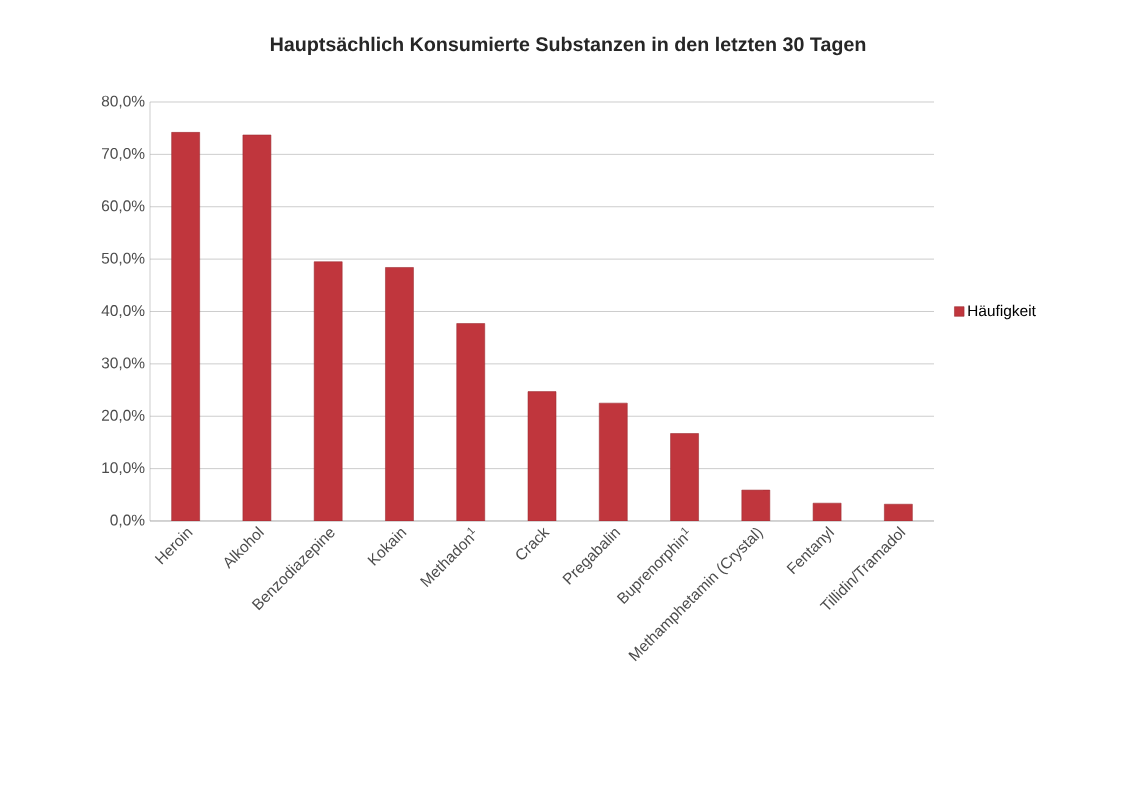 The width and height of the screenshot is (1143, 790). I want to click on chart-title: Hauptsächlich Konsumierte Substanzen in den letzten 30 Tagen, so click(568, 46).